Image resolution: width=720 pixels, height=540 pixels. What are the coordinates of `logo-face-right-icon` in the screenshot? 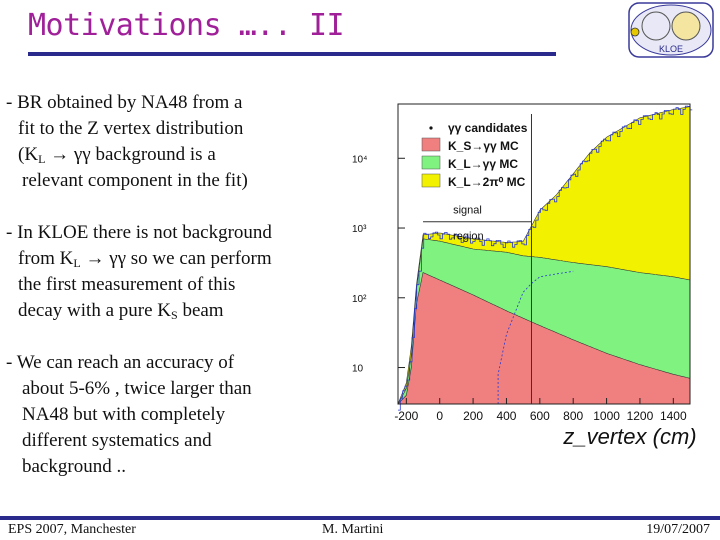 It's located at (686, 26).